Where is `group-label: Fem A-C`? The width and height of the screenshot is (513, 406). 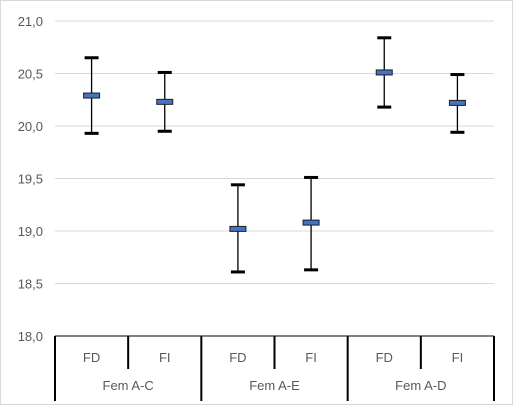
group-label: Fem A-C is located at coordinates (128, 385).